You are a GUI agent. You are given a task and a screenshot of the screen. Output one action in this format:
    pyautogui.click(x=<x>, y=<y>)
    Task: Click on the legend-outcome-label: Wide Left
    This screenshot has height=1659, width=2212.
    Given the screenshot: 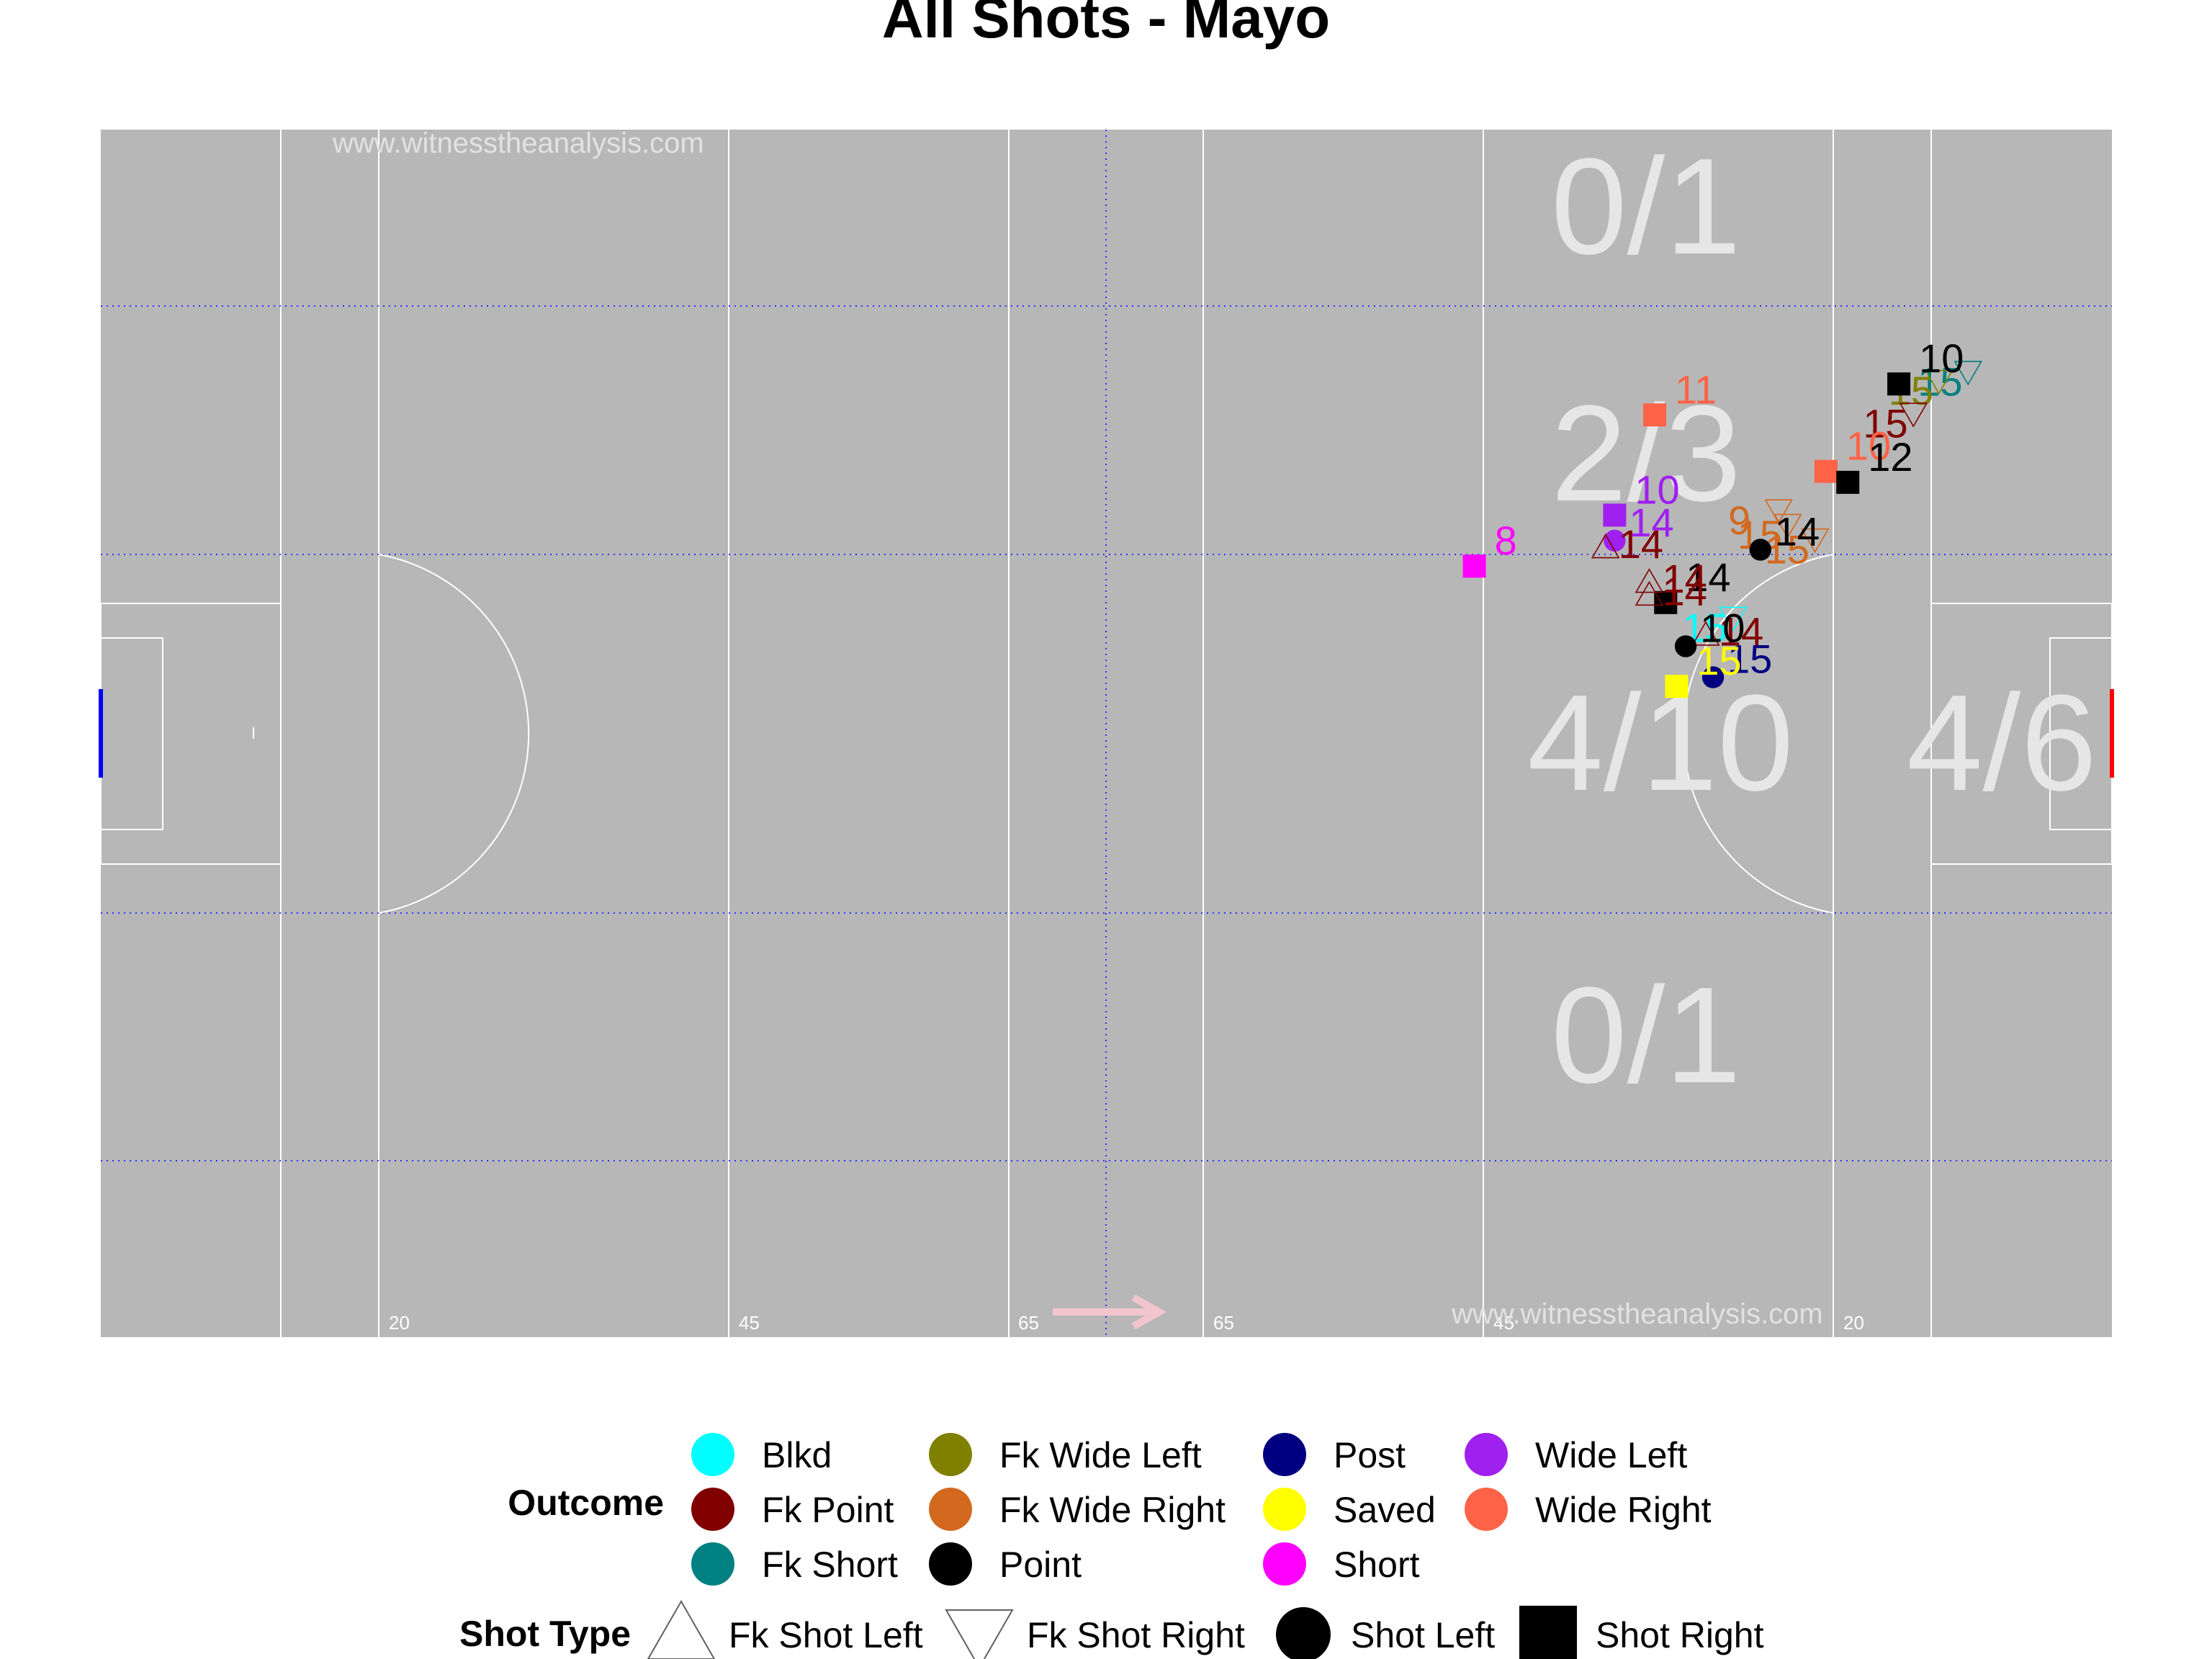 What is the action you would take?
    pyautogui.click(x=1611, y=1455)
    